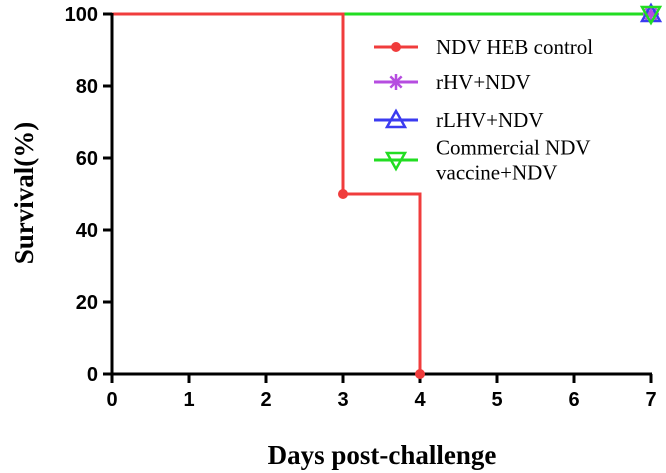 This screenshot has height=473, width=666. Describe the element at coordinates (92, 375) in the screenshot. I see `y-tick-label: 0` at that location.